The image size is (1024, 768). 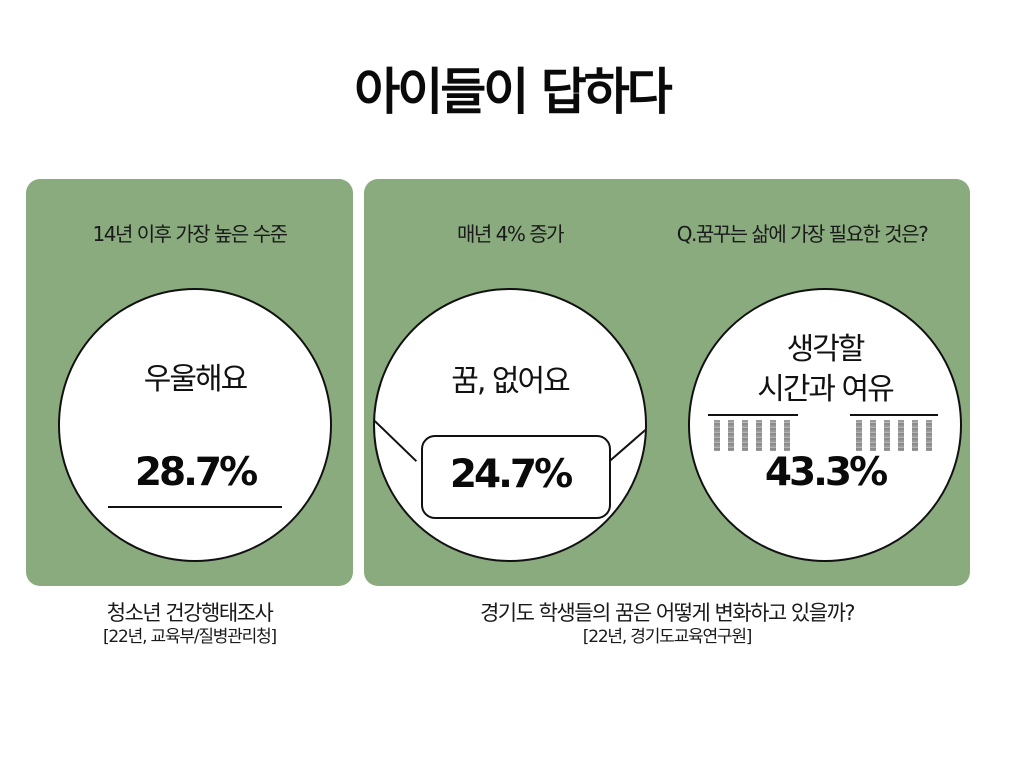 I want to click on label-time-leisure-line2: 시간과 여유, so click(x=826, y=389).